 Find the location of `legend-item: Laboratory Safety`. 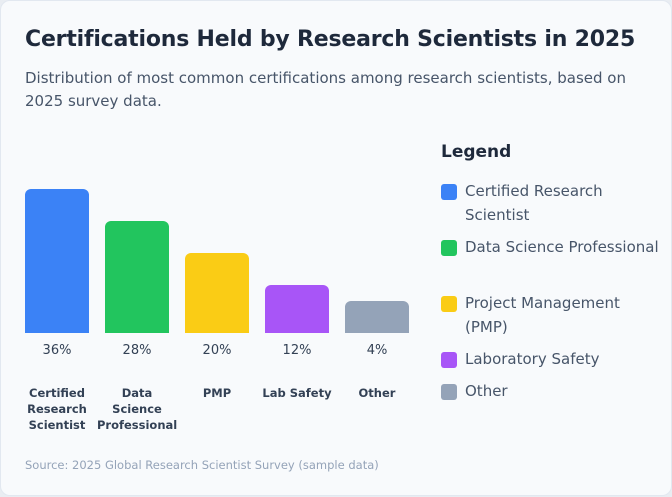

legend-item: Laboratory Safety is located at coordinates (551, 359).